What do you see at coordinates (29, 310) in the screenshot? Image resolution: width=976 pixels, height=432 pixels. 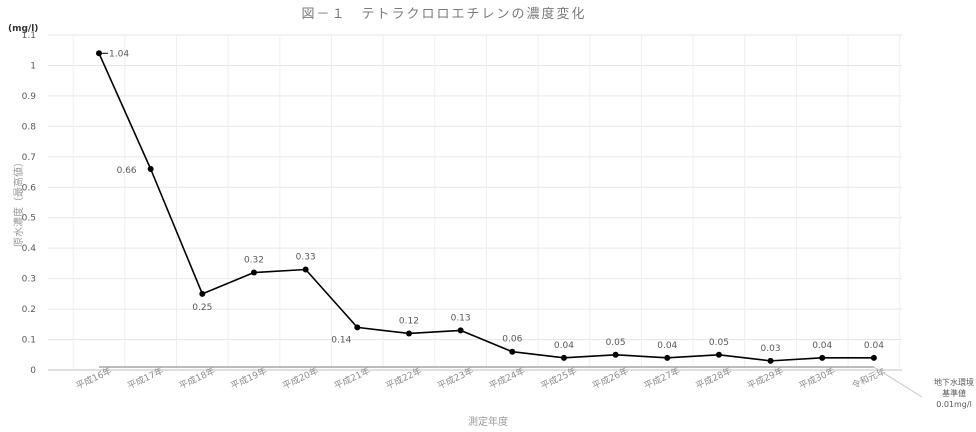 I see `y-tick-label: 0.2` at bounding box center [29, 310].